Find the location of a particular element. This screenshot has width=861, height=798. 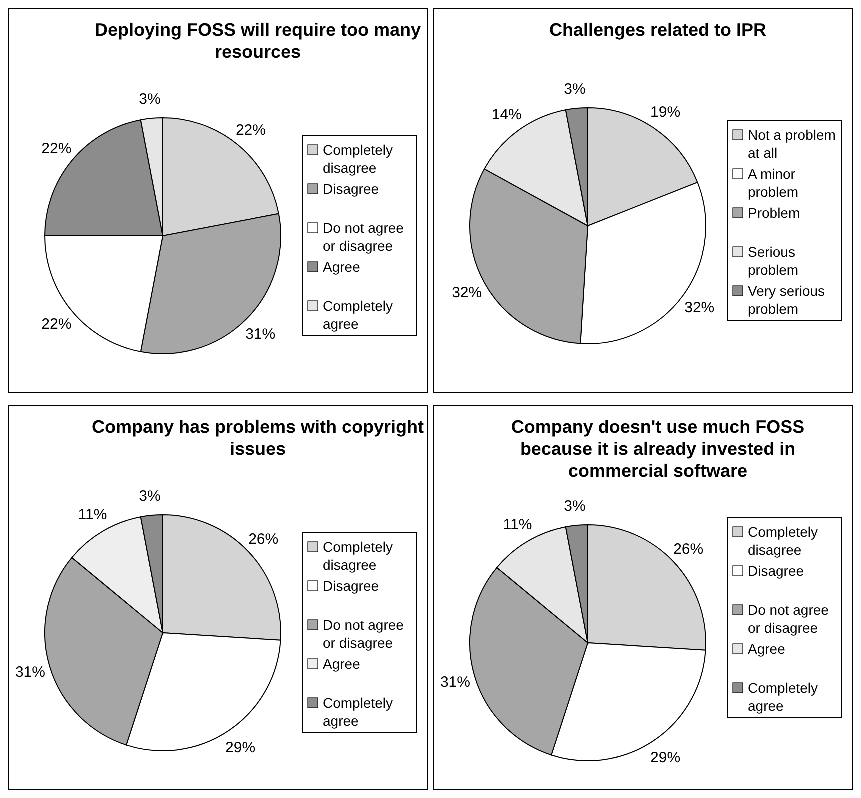

legend-label: Not a problem at all is located at coordinates (792, 143).